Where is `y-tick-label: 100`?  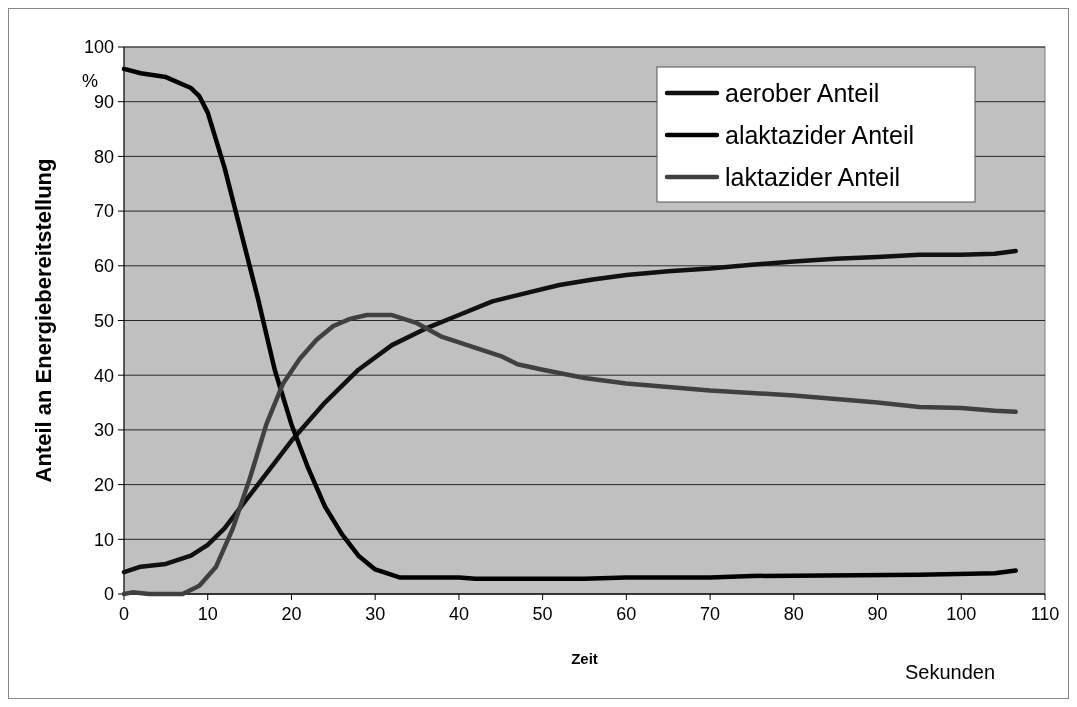 y-tick-label: 100 is located at coordinates (98, 47).